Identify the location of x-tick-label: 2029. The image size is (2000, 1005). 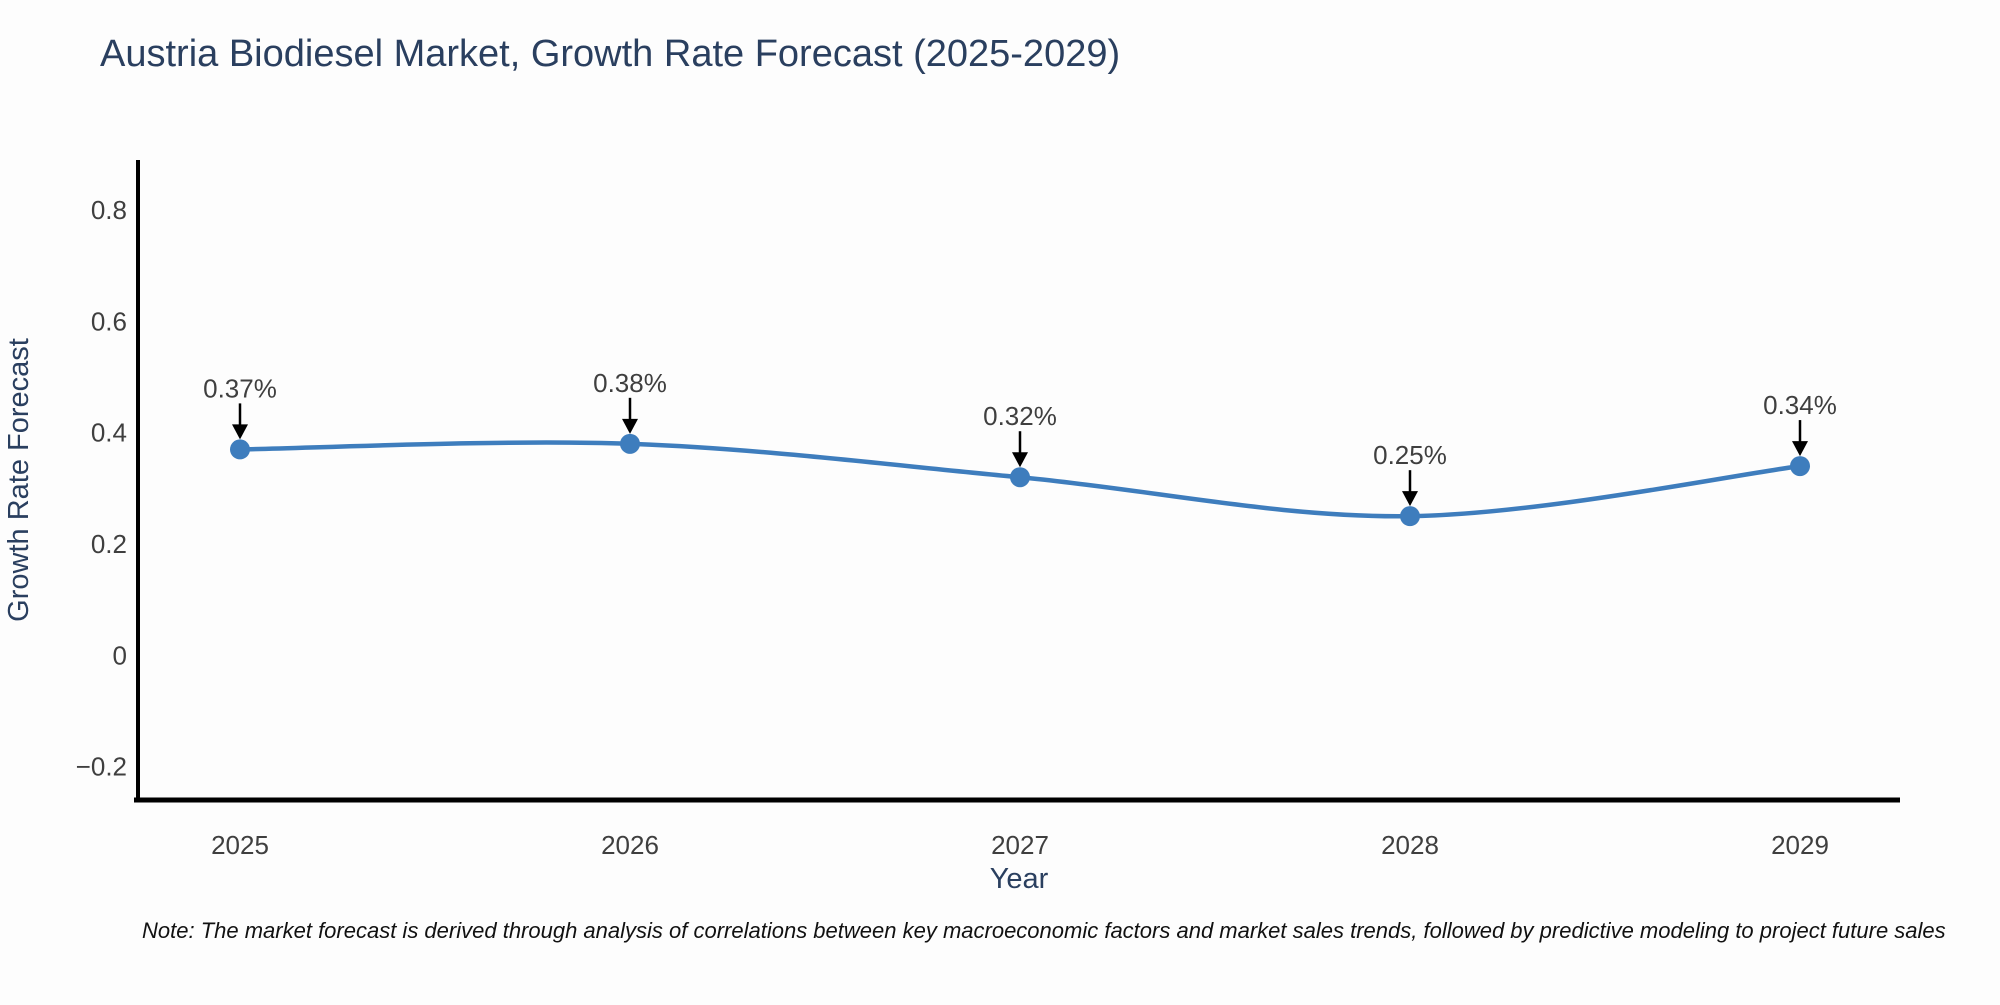
(1800, 845).